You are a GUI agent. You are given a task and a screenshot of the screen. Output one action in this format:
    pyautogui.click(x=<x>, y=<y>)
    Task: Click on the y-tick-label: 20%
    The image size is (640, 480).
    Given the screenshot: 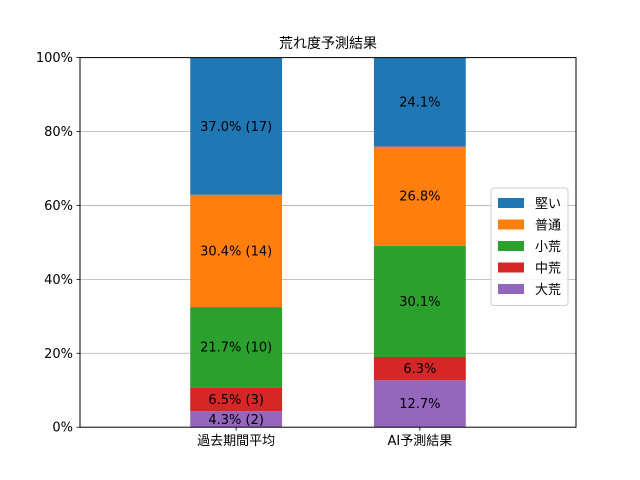 What is the action you would take?
    pyautogui.click(x=58, y=354)
    